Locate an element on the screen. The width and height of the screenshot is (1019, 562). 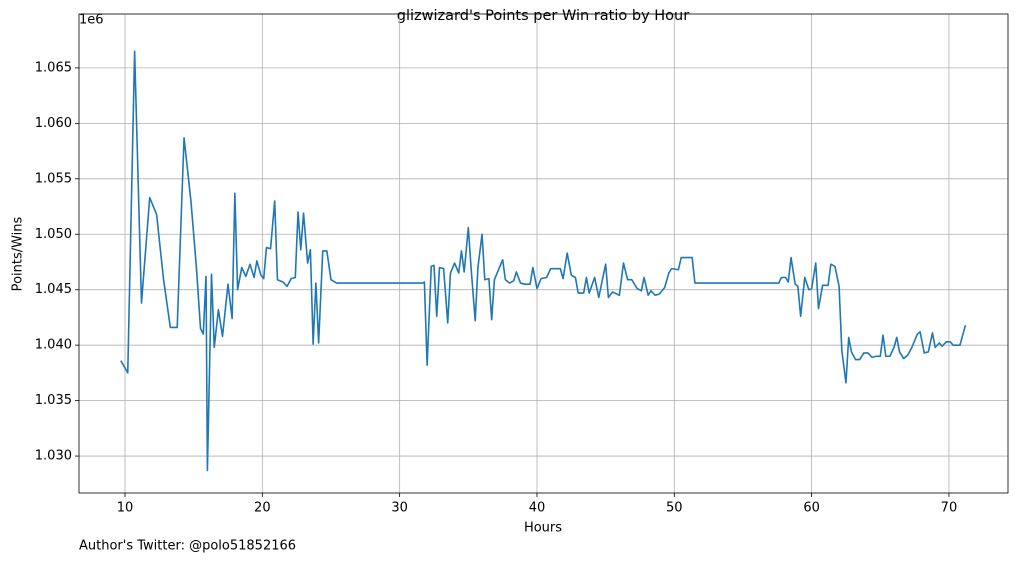
y-axis-label: Points/Wins is located at coordinates (18, 253).